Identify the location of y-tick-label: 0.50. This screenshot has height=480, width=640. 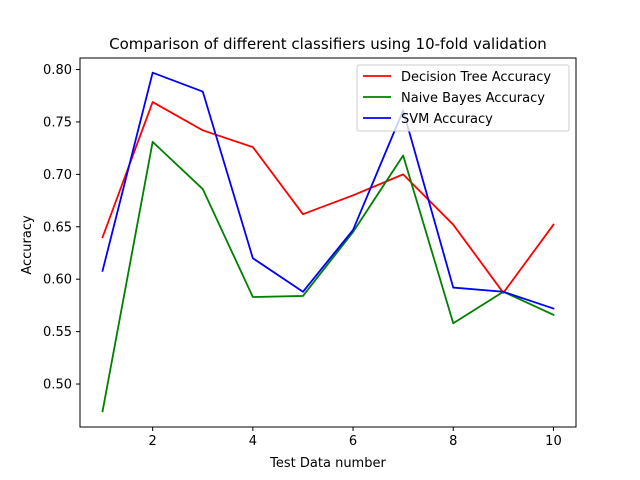
(57, 385).